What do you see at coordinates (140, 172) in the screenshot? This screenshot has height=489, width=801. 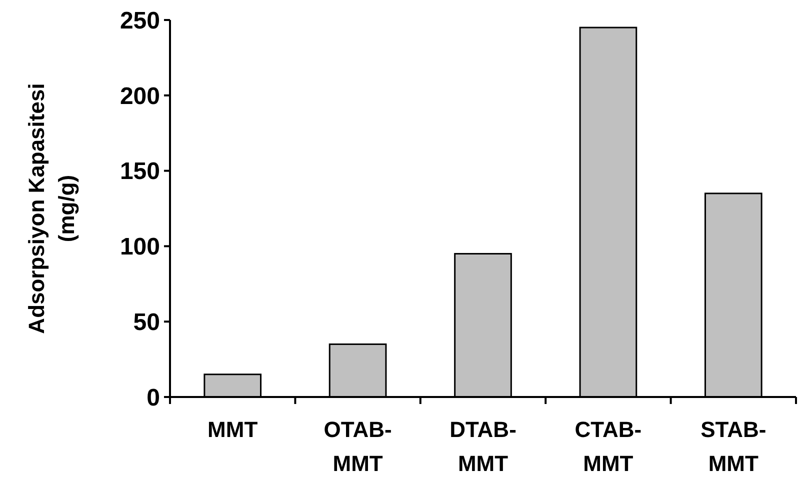 I see `y-tick-label: 150` at bounding box center [140, 172].